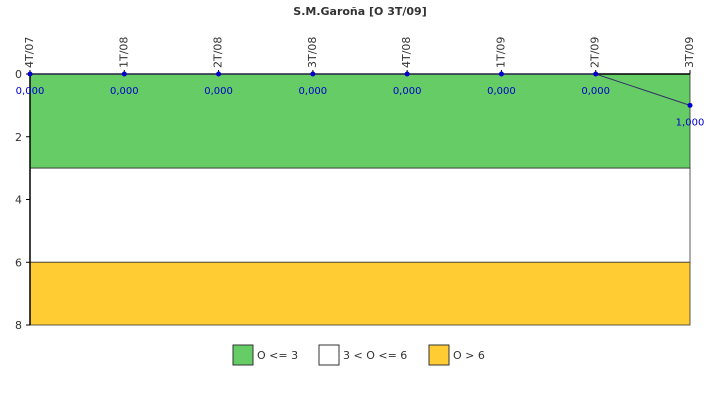 The image size is (720, 400). I want to click on legend-label: O <= 3, so click(277, 355).